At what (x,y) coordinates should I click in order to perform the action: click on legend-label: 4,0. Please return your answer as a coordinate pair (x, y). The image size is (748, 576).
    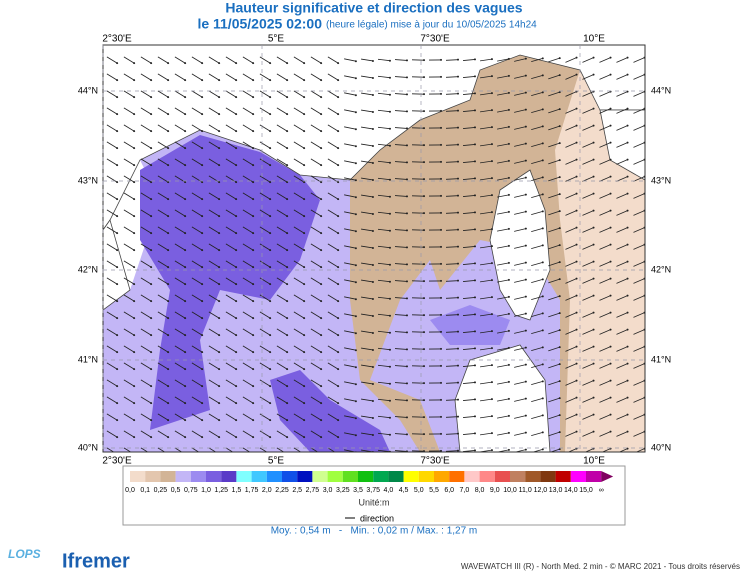
    Looking at the image, I should click on (389, 490).